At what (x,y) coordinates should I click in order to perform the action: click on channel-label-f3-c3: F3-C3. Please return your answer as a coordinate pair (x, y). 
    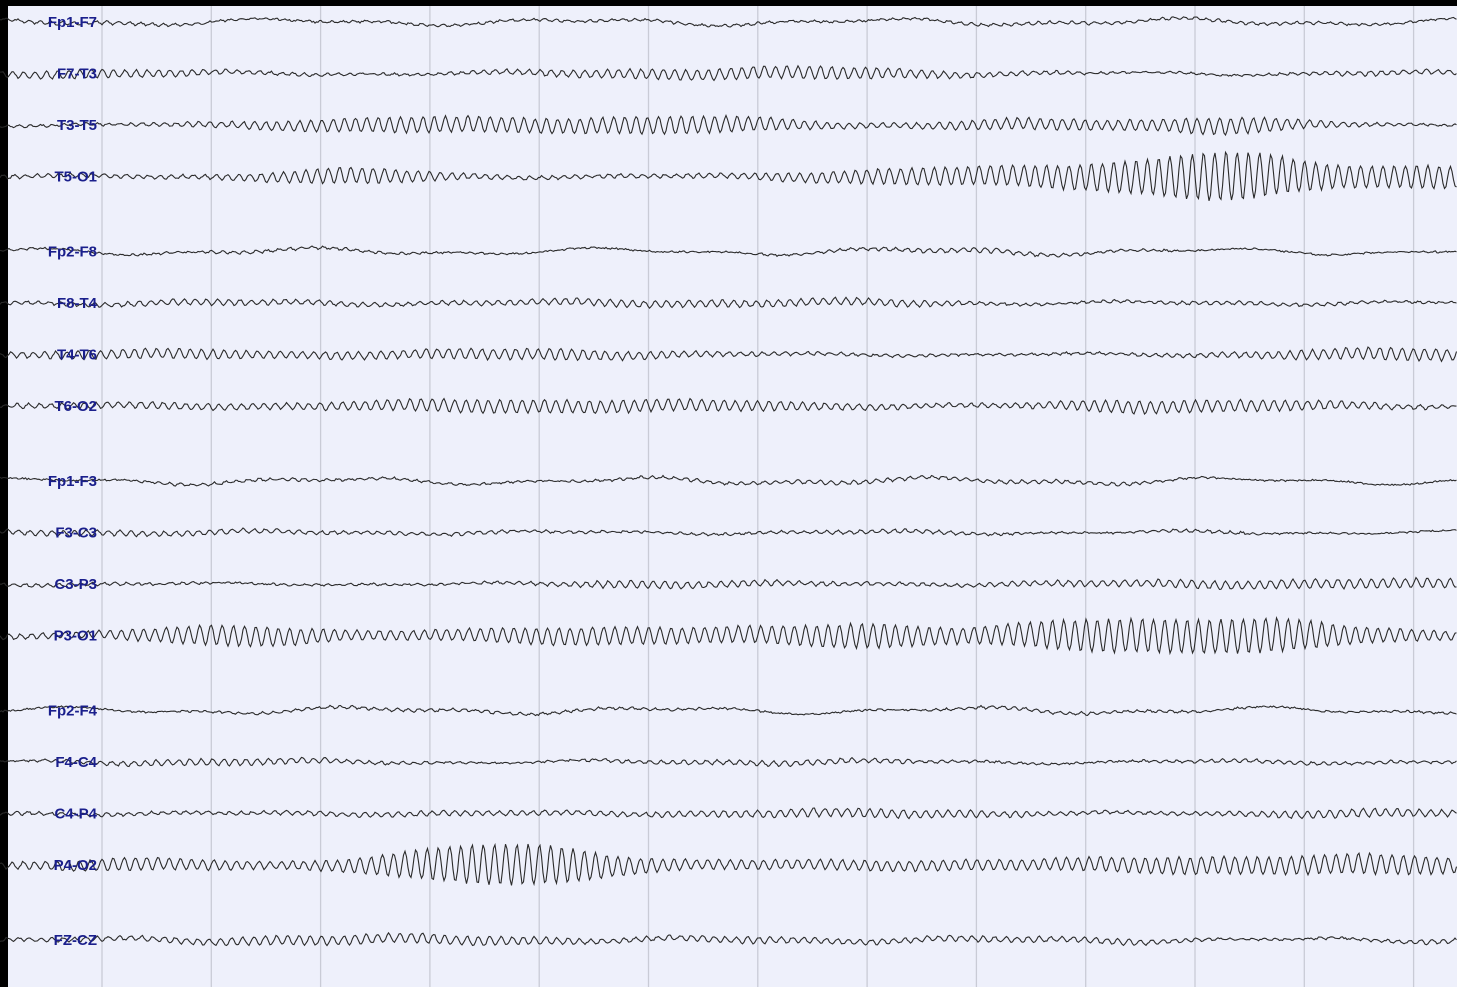
    Looking at the image, I should click on (76, 533).